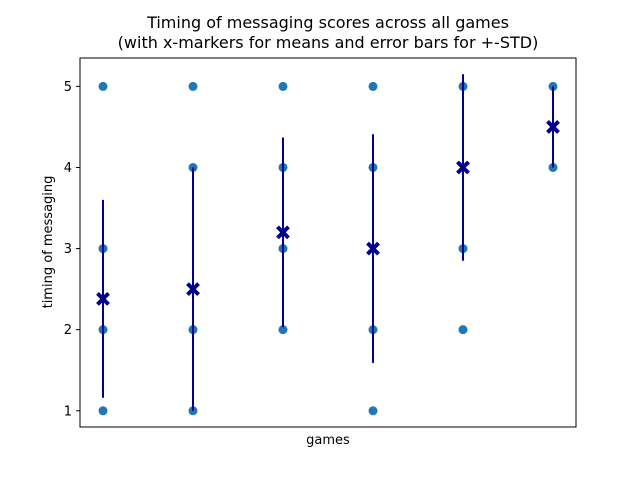 The width and height of the screenshot is (640, 480). What do you see at coordinates (68, 249) in the screenshot?
I see `y-tick-label: 3` at bounding box center [68, 249].